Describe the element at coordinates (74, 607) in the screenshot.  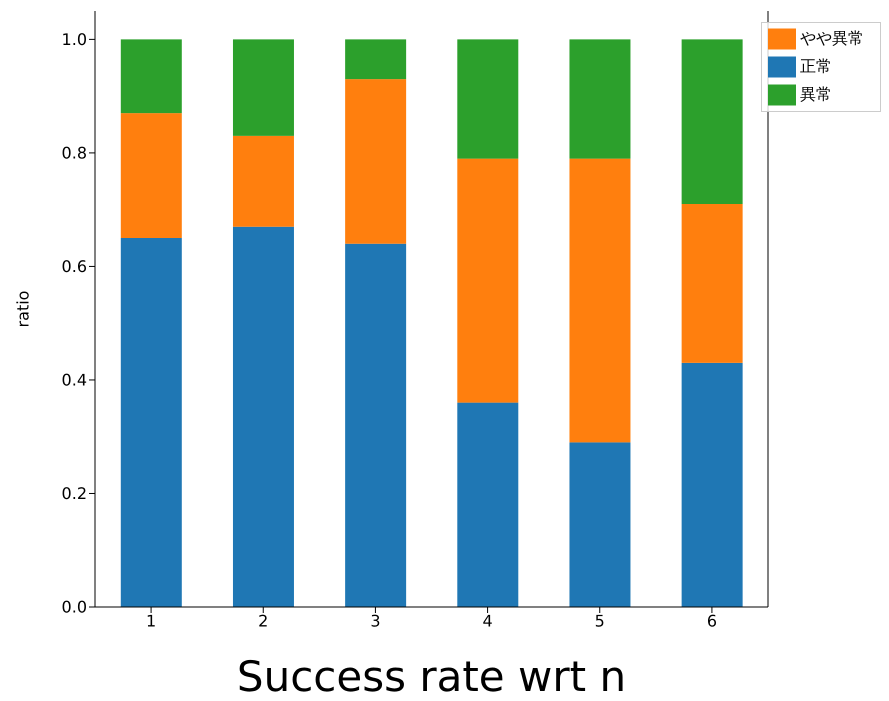
I see `y-tick-label: 0.0` at that location.